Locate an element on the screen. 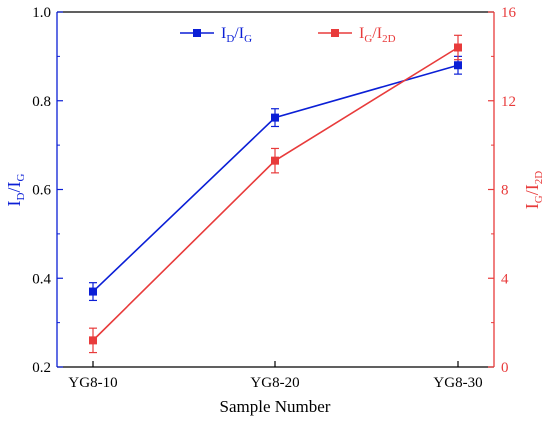 This screenshot has height=423, width=550. legend: ID/IG IG/I2D is located at coordinates (288, 35).